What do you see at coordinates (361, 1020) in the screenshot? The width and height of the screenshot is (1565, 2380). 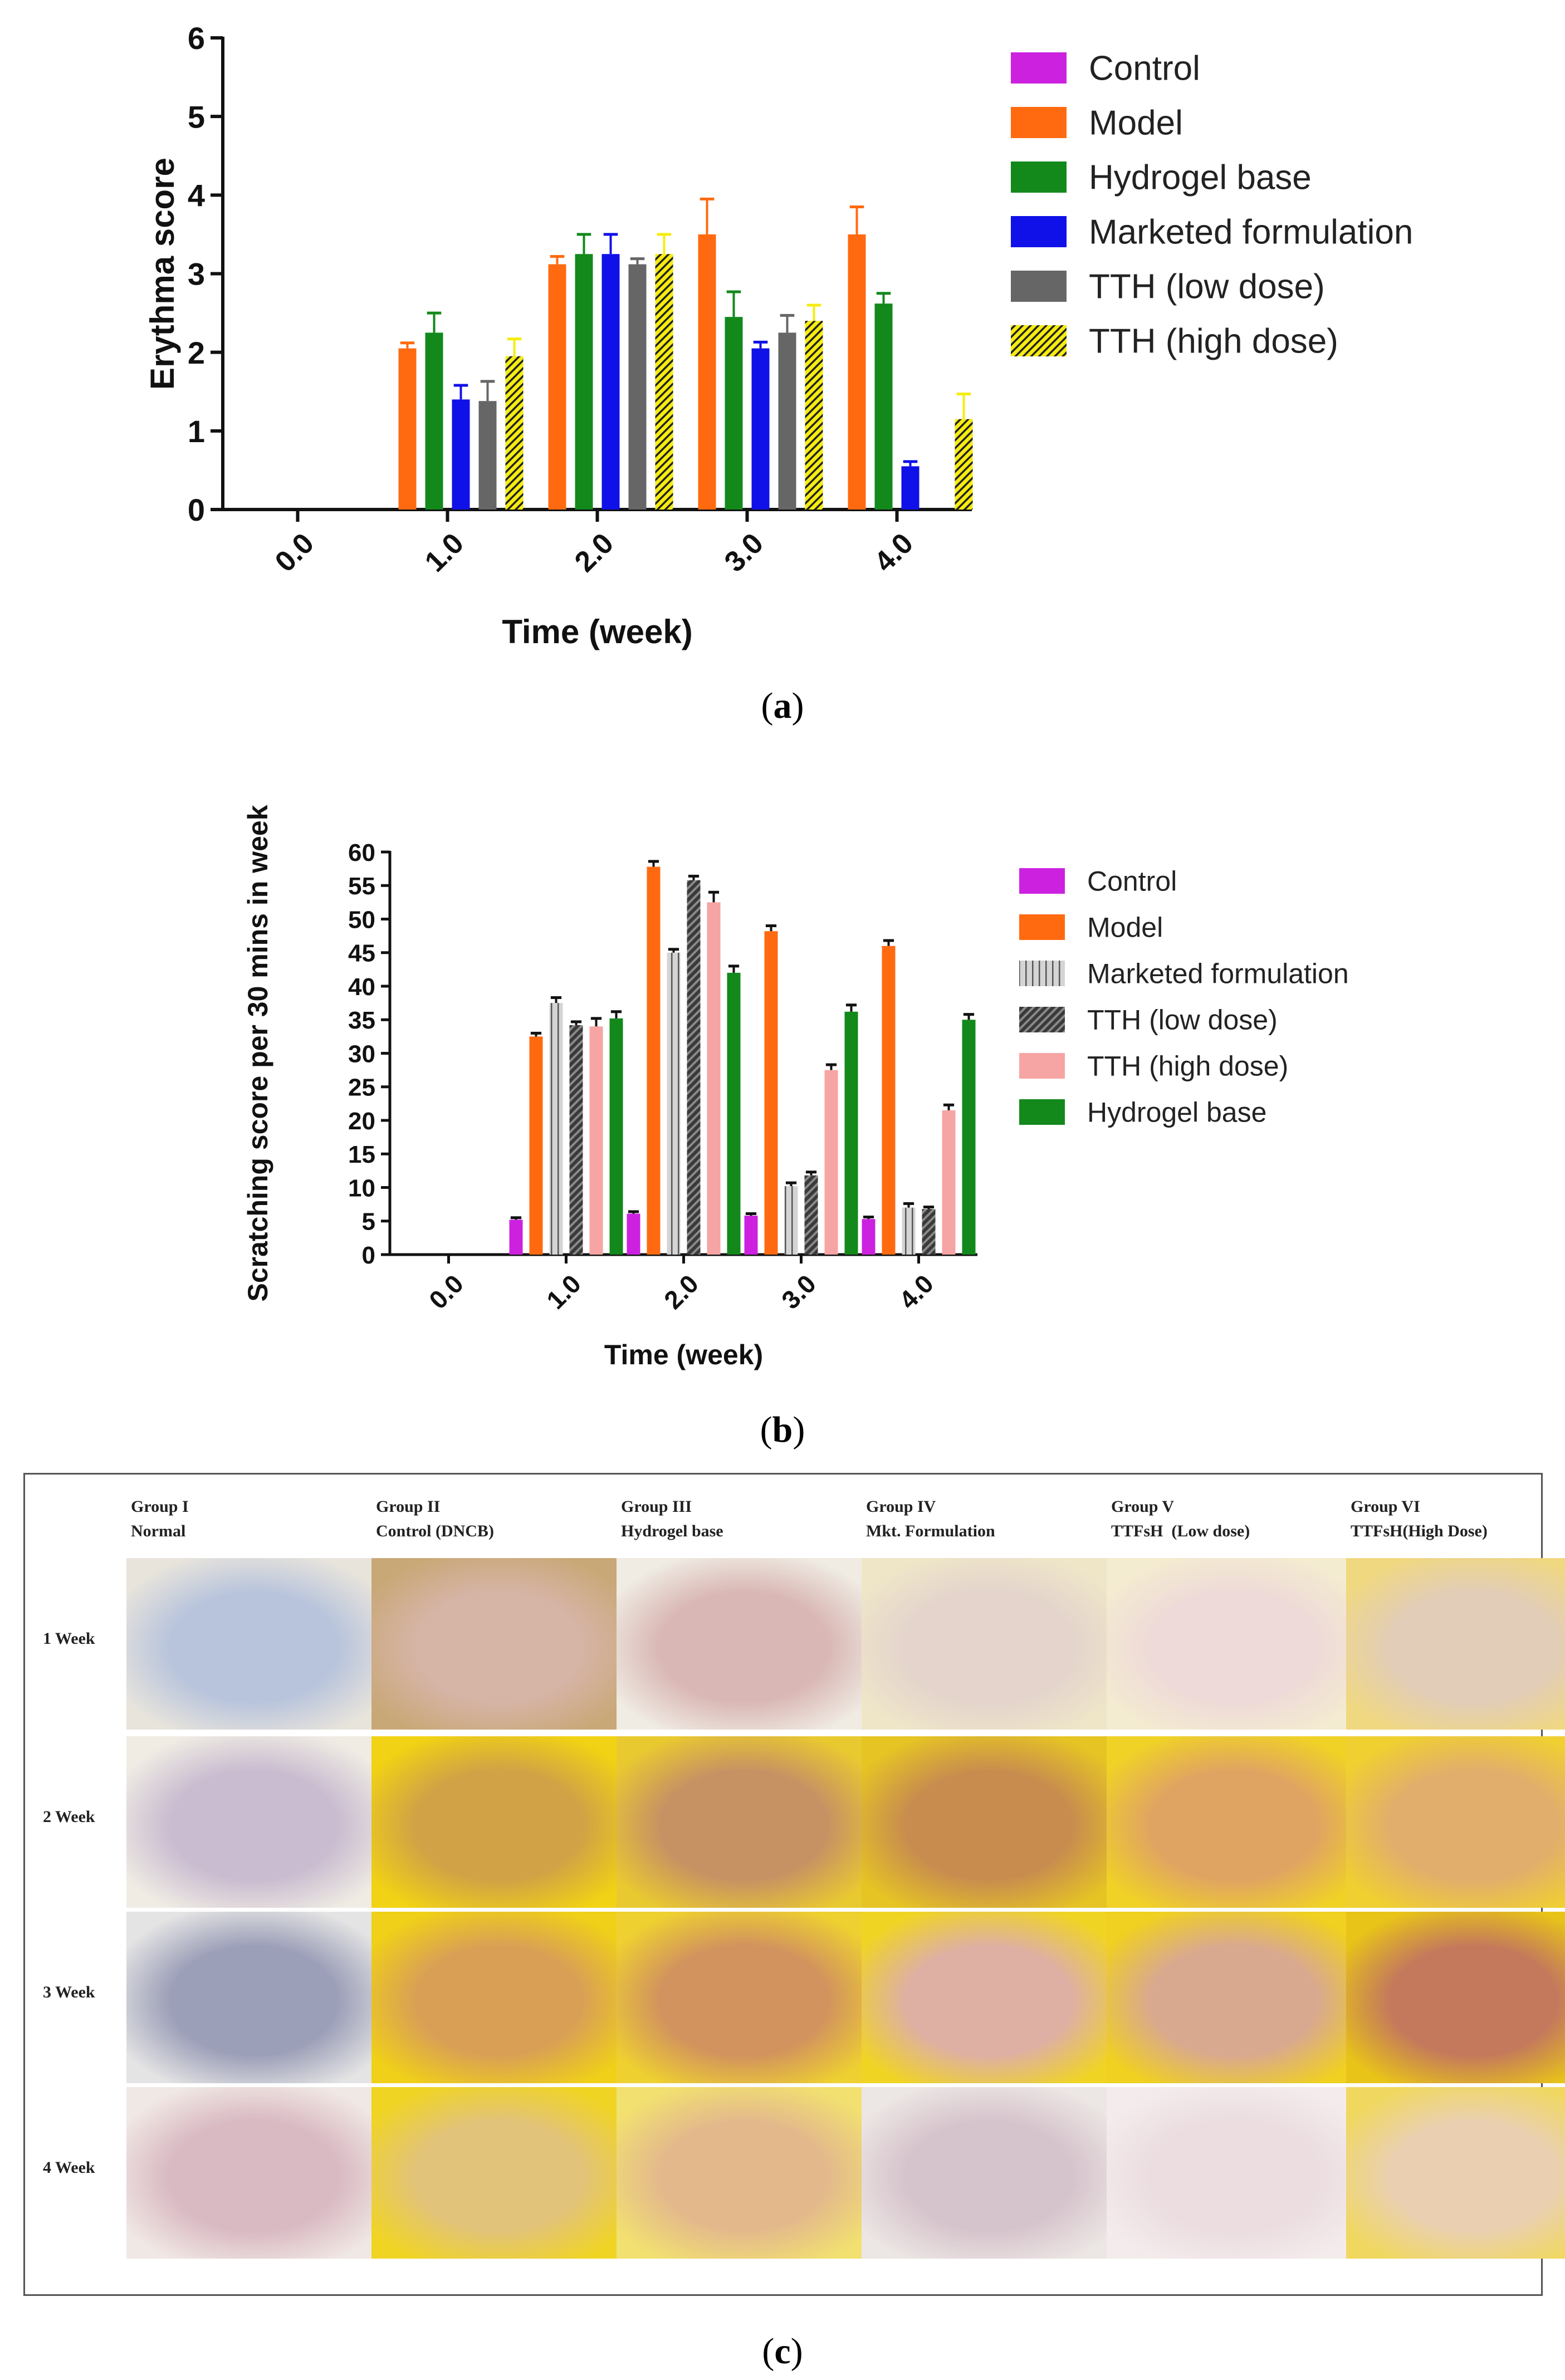 I see `y-tick-label: 35` at bounding box center [361, 1020].